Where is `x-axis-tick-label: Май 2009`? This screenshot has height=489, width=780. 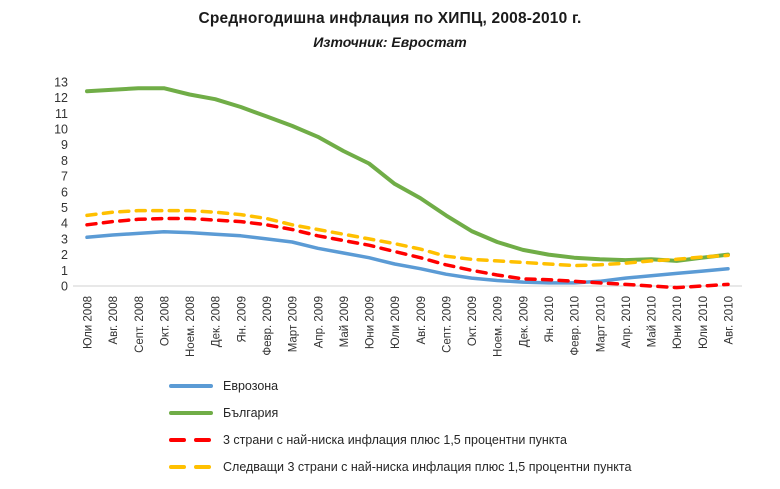 x-axis-tick-label: Май 2009 is located at coordinates (345, 321).